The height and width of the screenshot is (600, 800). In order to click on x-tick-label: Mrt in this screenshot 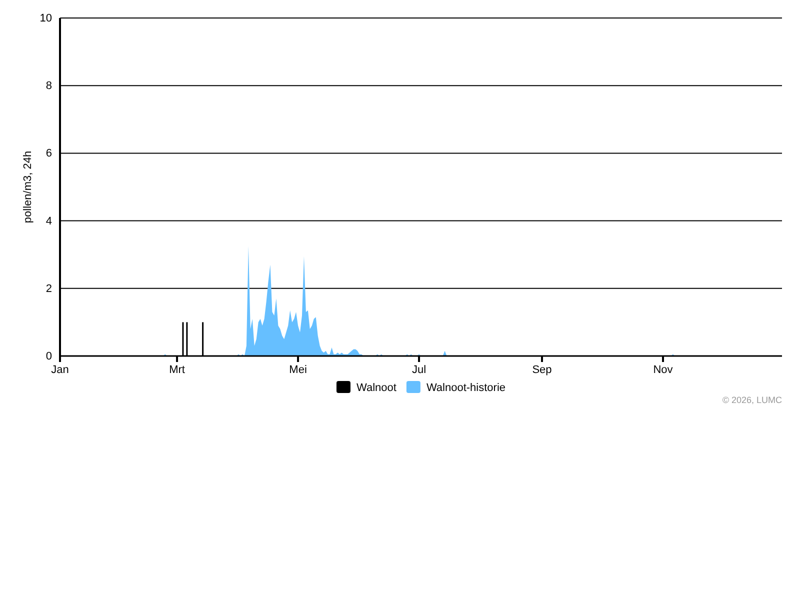, I will do `click(177, 370)`.